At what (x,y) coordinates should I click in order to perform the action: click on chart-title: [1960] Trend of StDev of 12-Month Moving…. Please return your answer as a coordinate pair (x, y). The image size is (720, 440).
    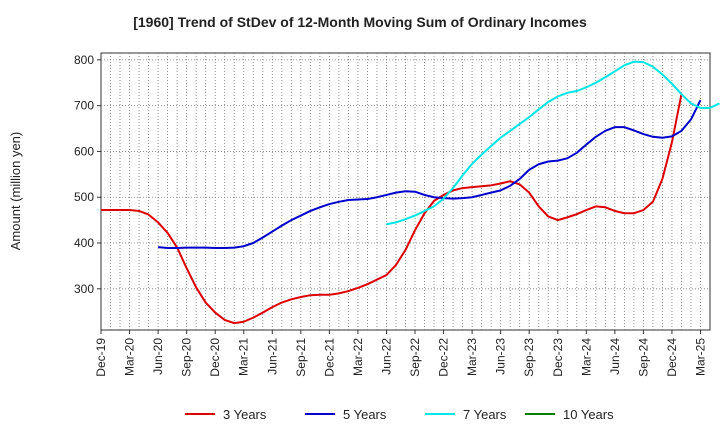
    Looking at the image, I should click on (360, 22).